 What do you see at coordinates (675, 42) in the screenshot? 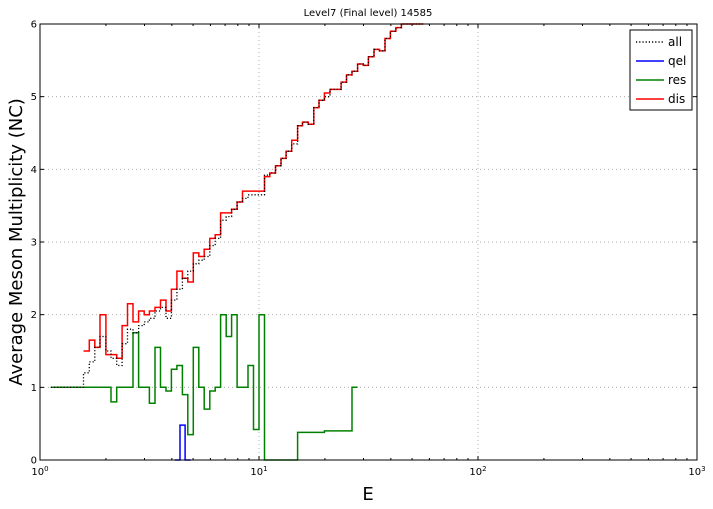
I see `legend-label-all: all` at bounding box center [675, 42].